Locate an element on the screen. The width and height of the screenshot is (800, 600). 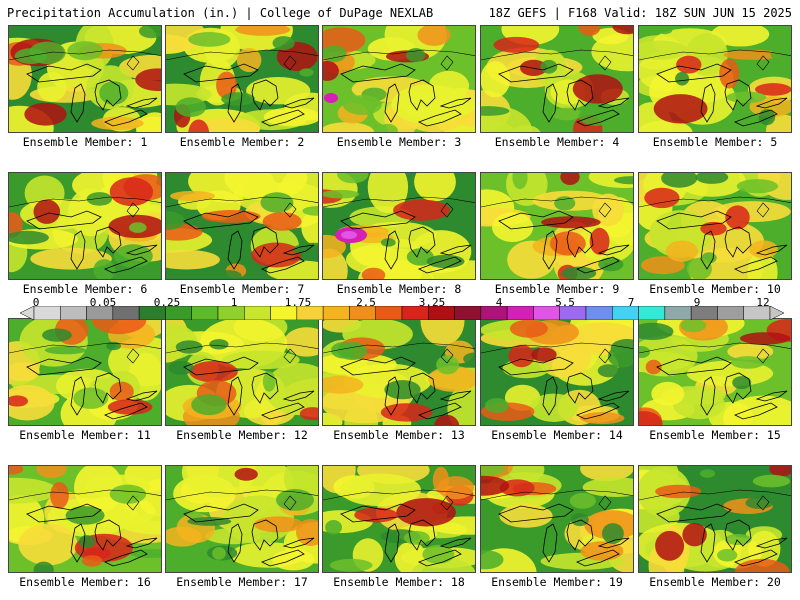
ensemble-member-label: Ensemble Member: 10 is located at coordinates (715, 289).